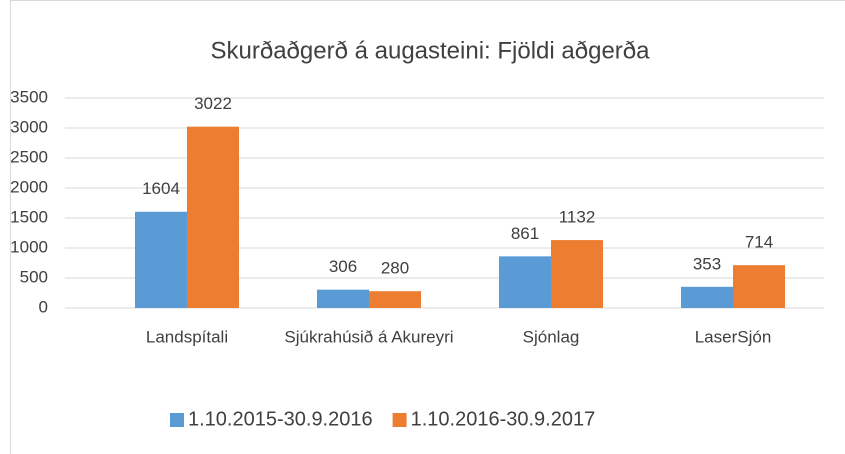  I want to click on x-tick-label: Sjúkrahúsið á Akureyri, so click(368, 336).